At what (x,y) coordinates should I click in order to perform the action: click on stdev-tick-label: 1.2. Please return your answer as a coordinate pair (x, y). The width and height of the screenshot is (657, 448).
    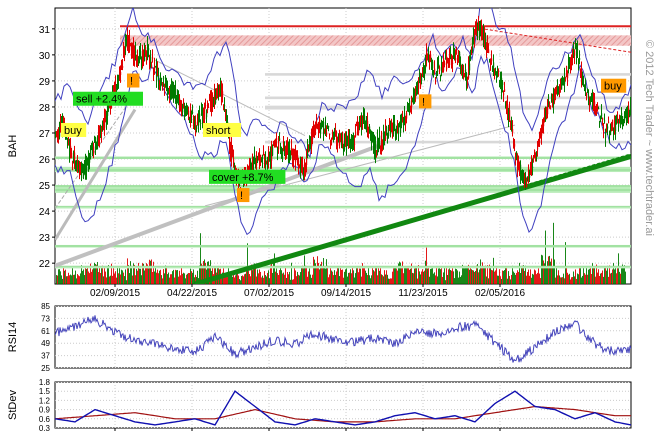
    Looking at the image, I should click on (45, 400).